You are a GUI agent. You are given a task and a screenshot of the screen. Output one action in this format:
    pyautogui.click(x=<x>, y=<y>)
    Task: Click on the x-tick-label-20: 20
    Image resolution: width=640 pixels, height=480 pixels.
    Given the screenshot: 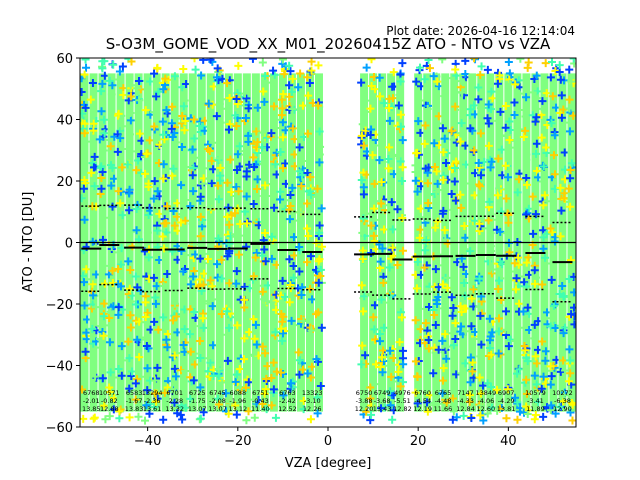 What is the action you would take?
    pyautogui.click(x=418, y=441)
    